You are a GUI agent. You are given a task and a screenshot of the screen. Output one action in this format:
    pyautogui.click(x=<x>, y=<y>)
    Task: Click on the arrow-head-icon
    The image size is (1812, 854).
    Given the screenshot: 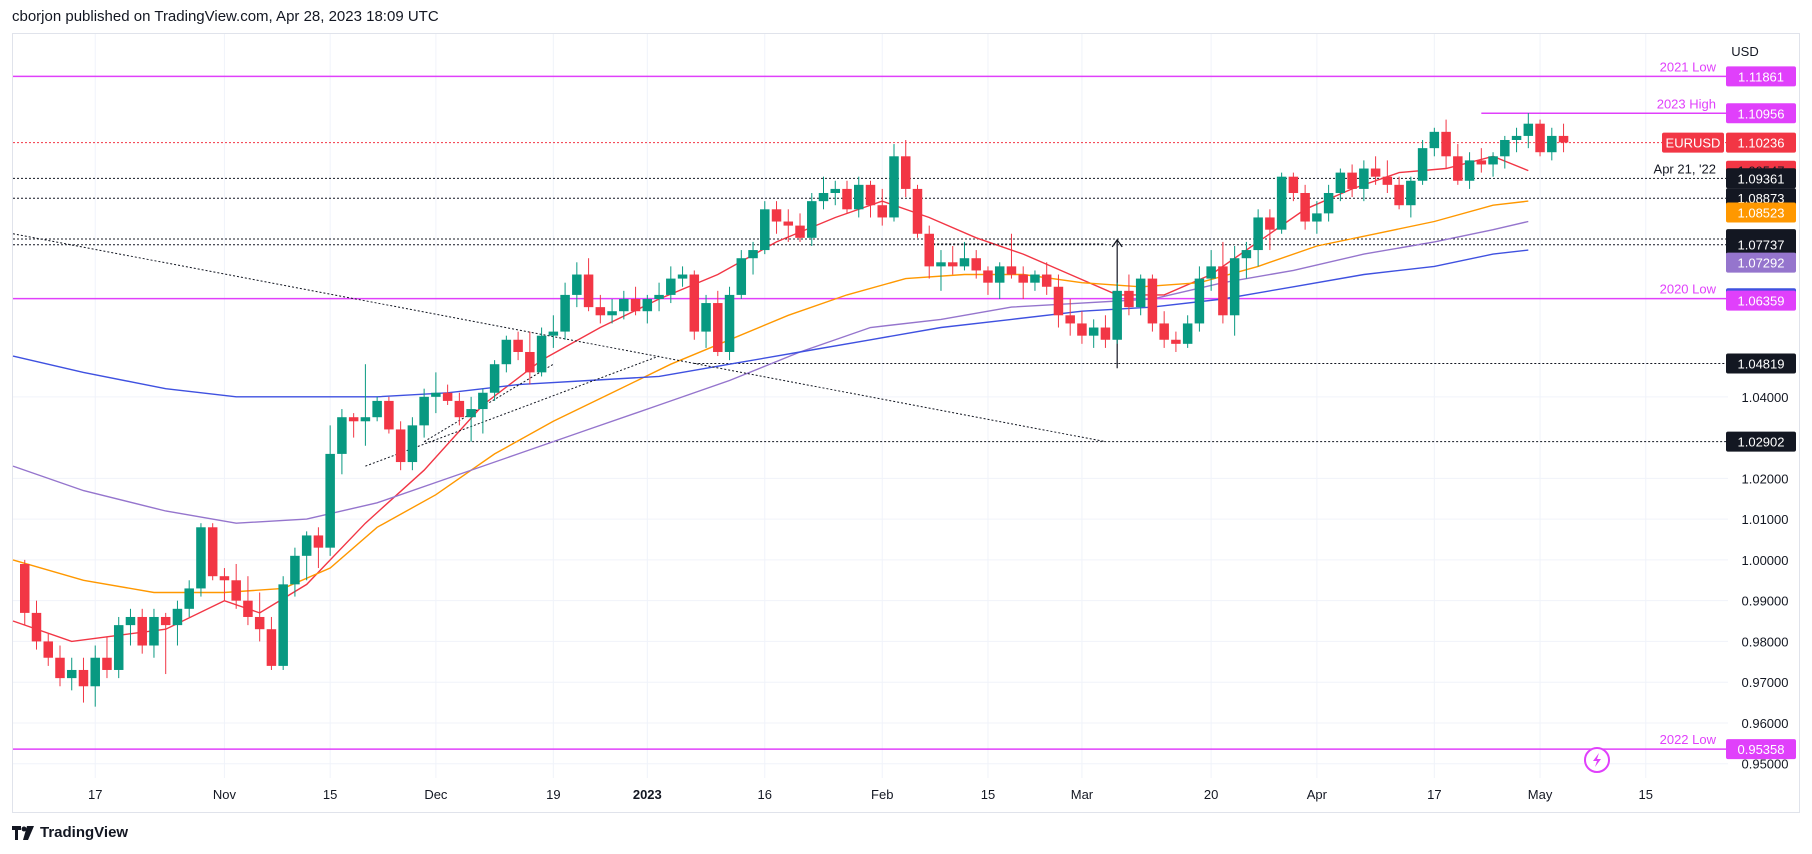 What is the action you would take?
    pyautogui.click(x=1117, y=243)
    